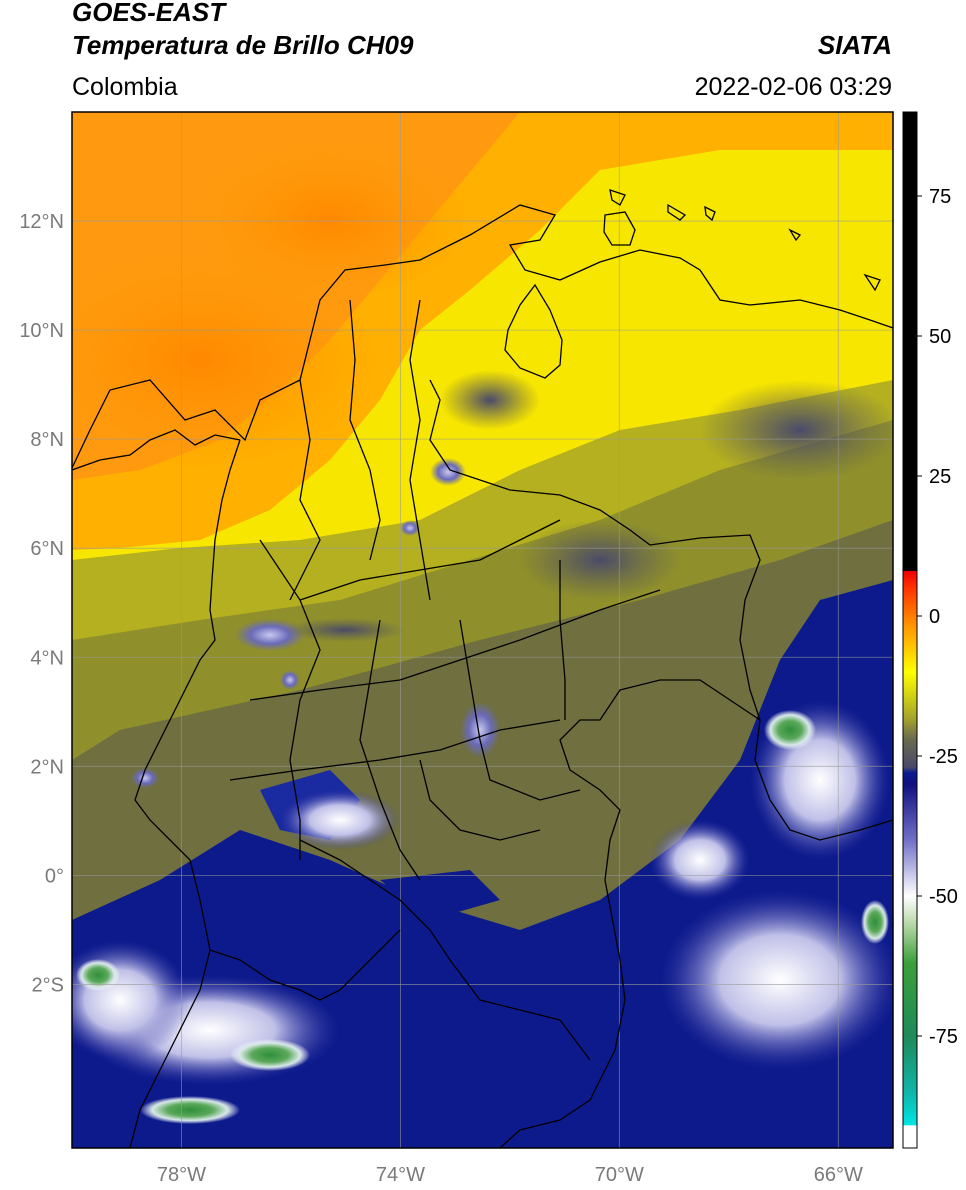  I want to click on satellite-title: GOES-EAST, so click(149, 13).